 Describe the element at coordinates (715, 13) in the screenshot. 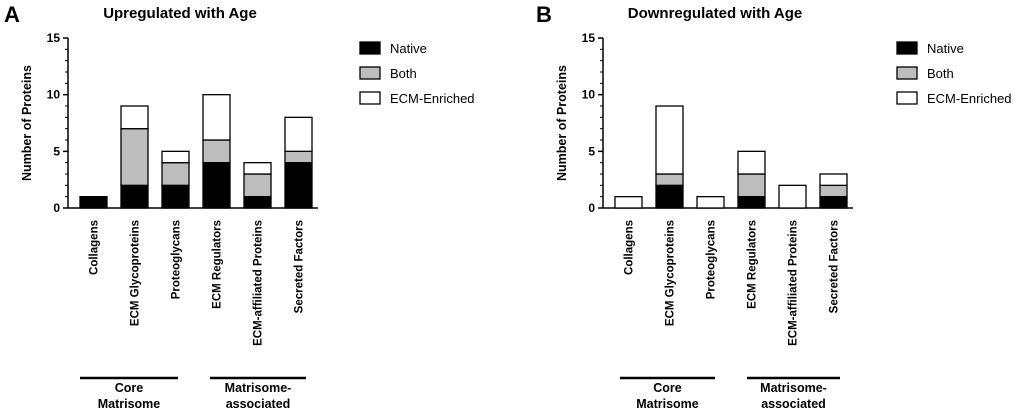

I see `chart-title: Downregulated with Age` at that location.